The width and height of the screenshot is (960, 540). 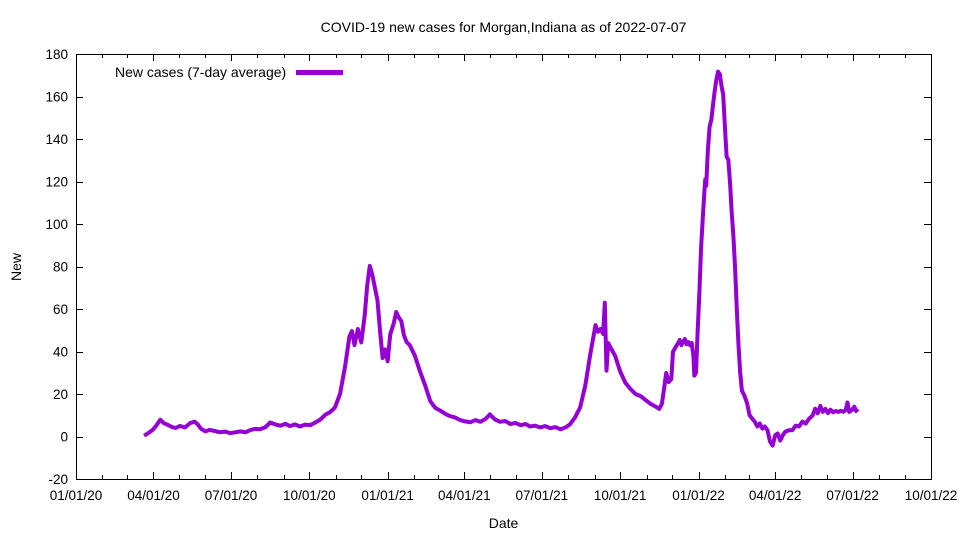 What do you see at coordinates (58, 479) in the screenshot?
I see `y-tick-label: -20` at bounding box center [58, 479].